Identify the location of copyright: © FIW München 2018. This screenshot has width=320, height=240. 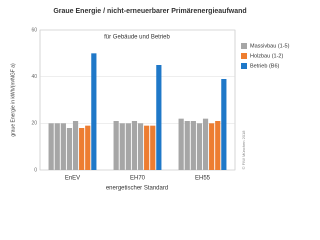
(243, 150).